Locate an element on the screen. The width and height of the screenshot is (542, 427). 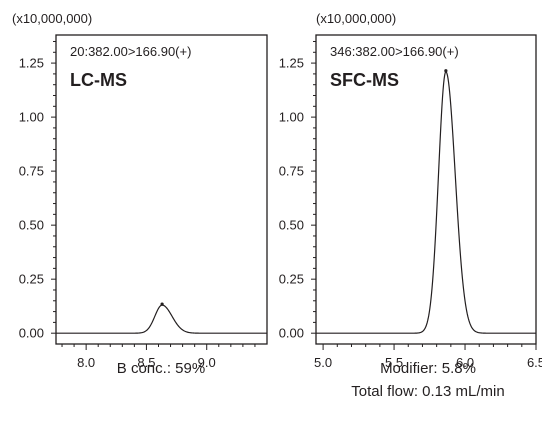
sfc-ms-x-tick-label-1: 5.5 is located at coordinates (394, 362).